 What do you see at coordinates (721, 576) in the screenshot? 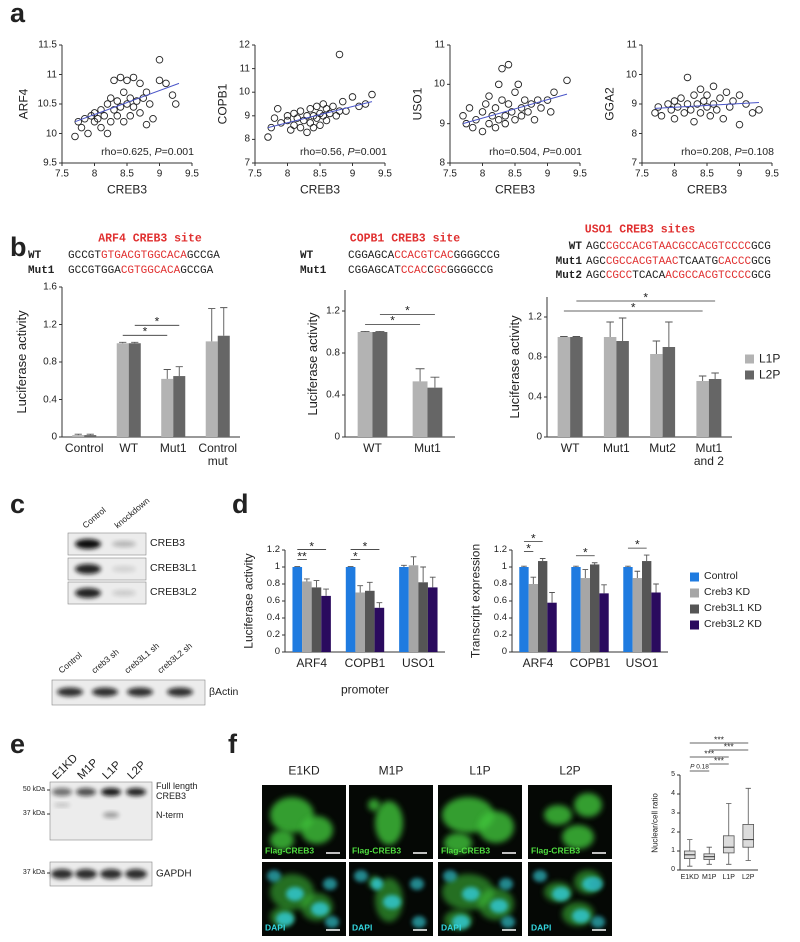
I see `legend-label: Control` at bounding box center [721, 576].